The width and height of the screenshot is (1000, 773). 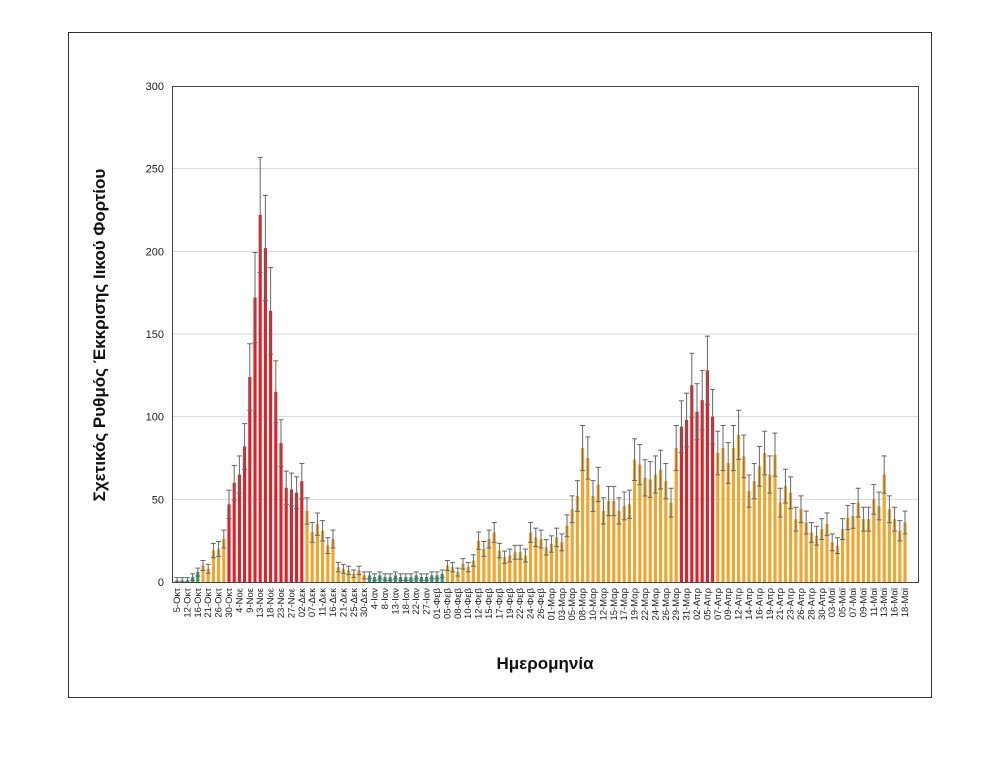 I want to click on x-tick-label: 14-Απρ, so click(x=749, y=603).